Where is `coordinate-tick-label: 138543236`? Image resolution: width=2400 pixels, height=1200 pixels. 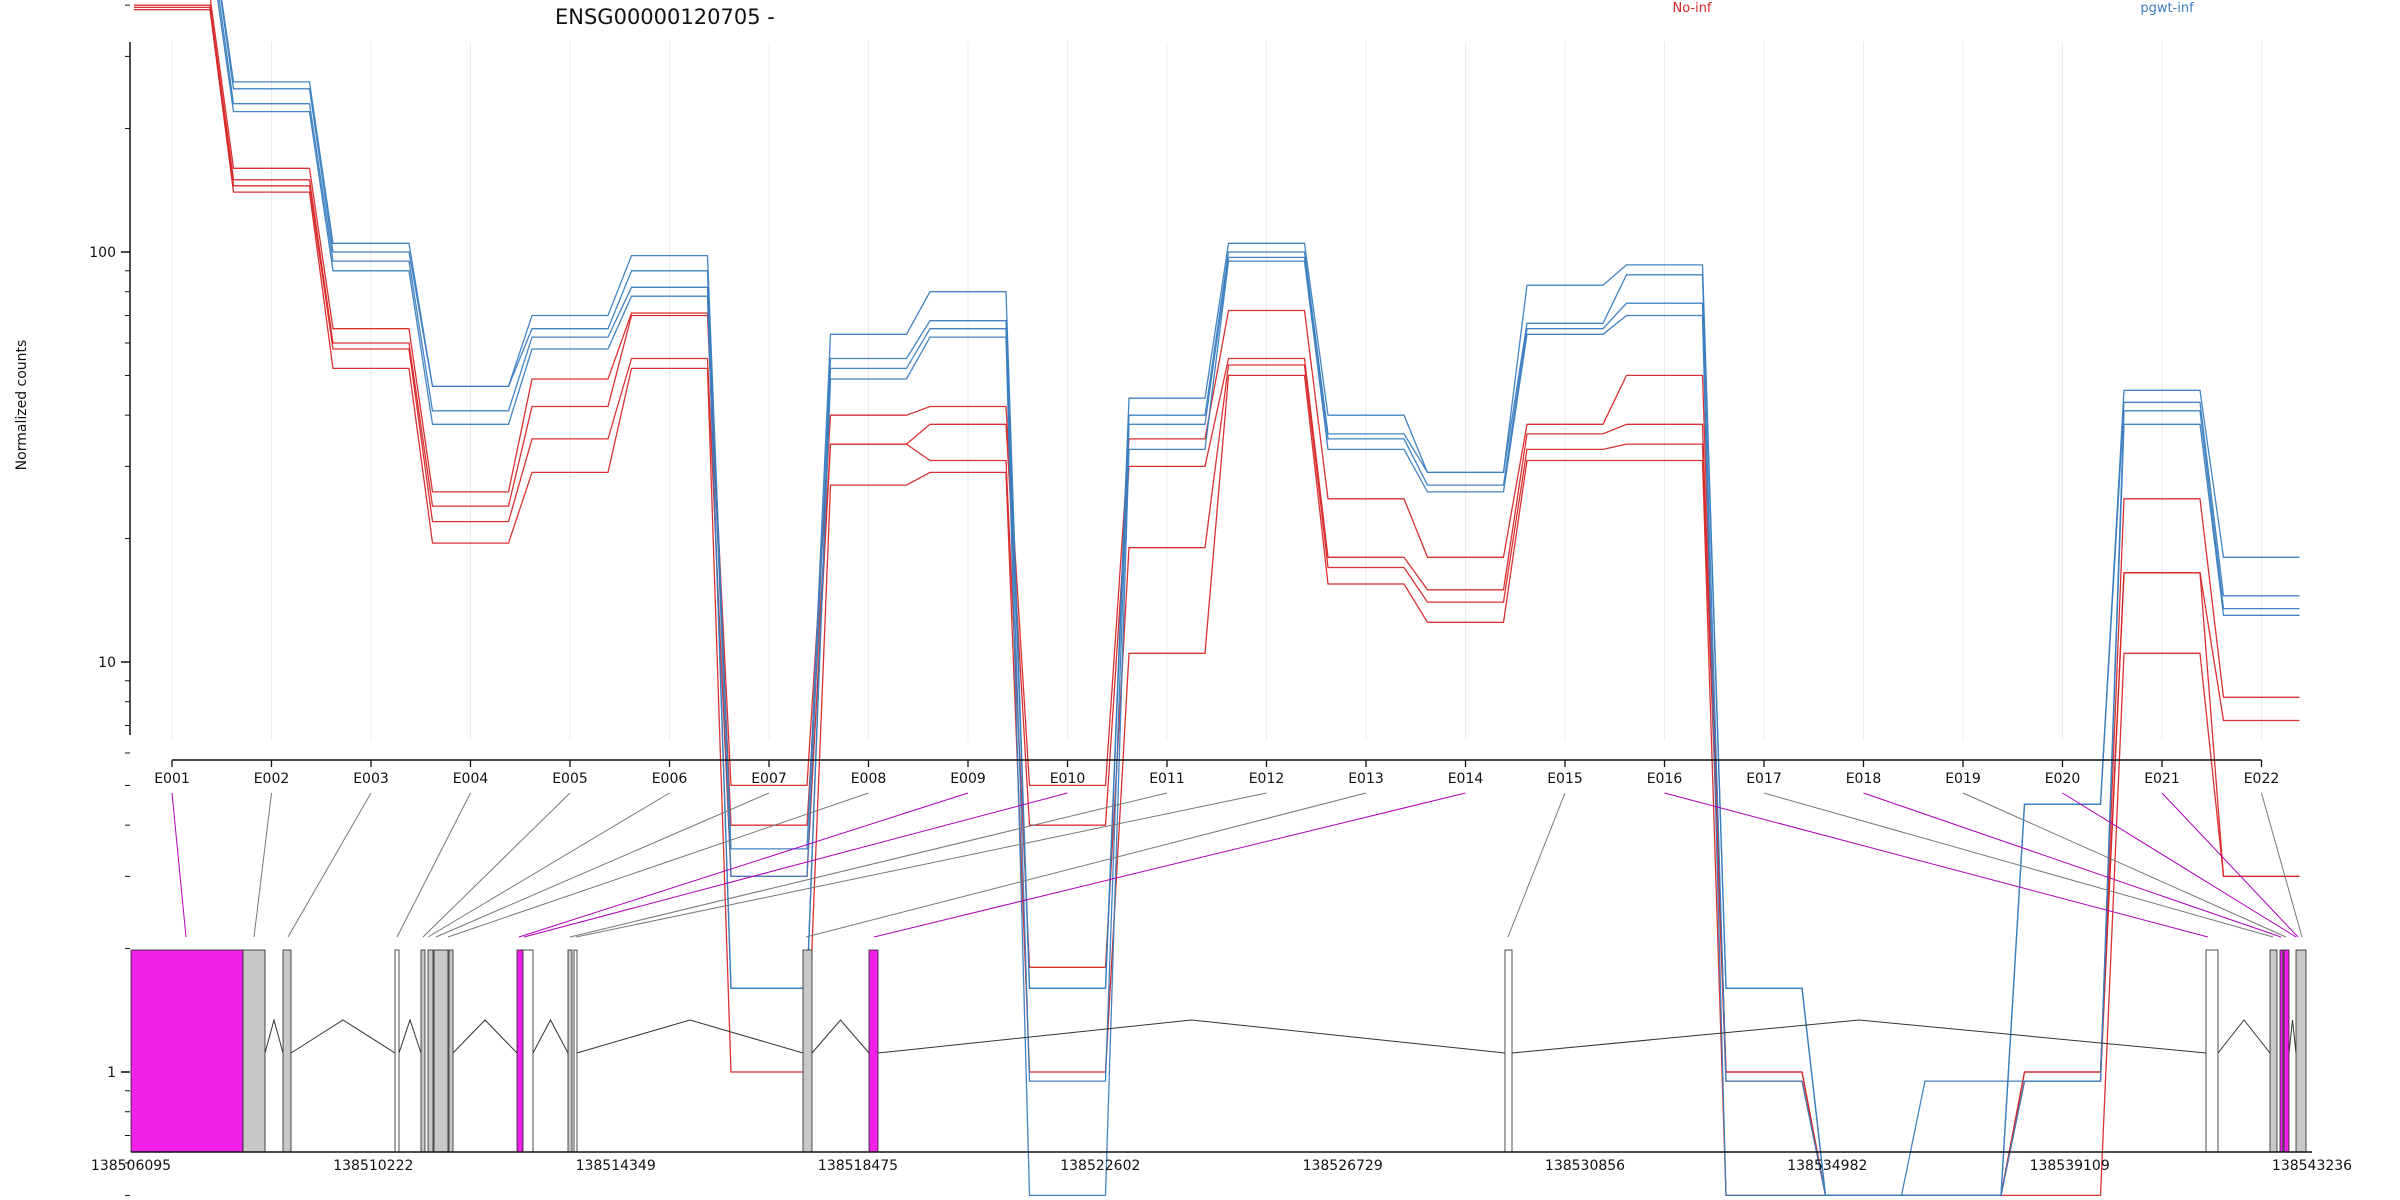
coordinate-tick-label: 138543236 is located at coordinates (2312, 1166).